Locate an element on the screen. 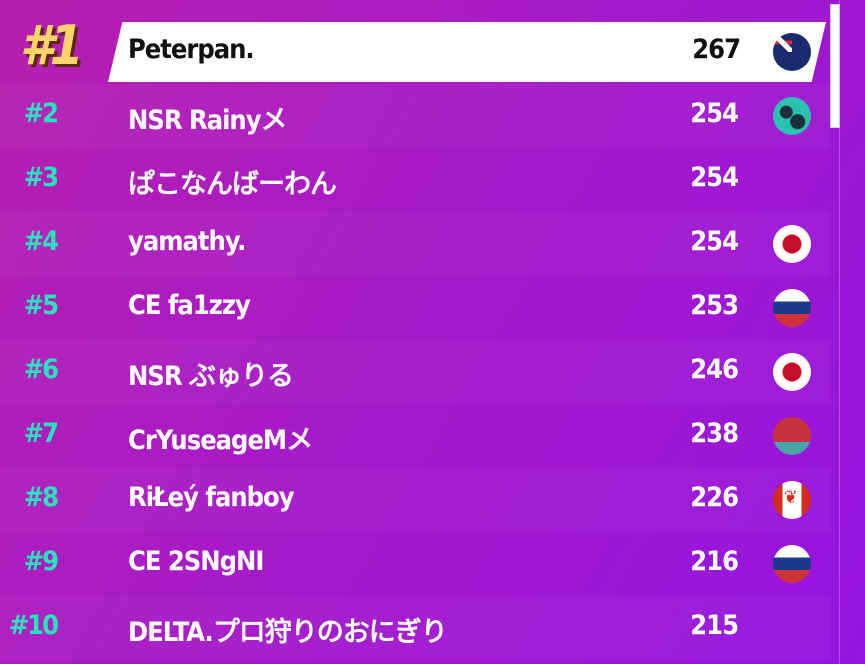  rank-1-badge: #1 is located at coordinates (52, 45).